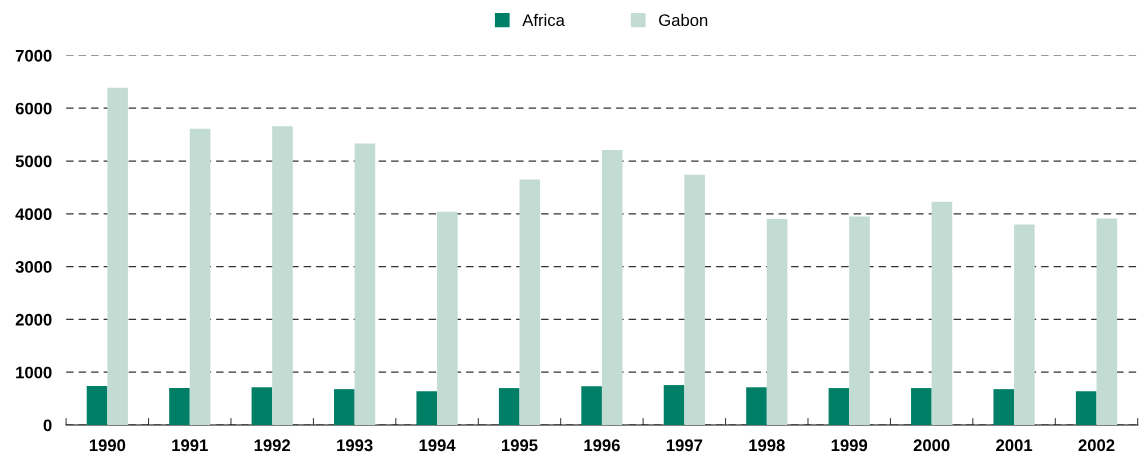 This screenshot has width=1140, height=462. What do you see at coordinates (683, 20) in the screenshot?
I see `legend-label: Gabon` at bounding box center [683, 20].